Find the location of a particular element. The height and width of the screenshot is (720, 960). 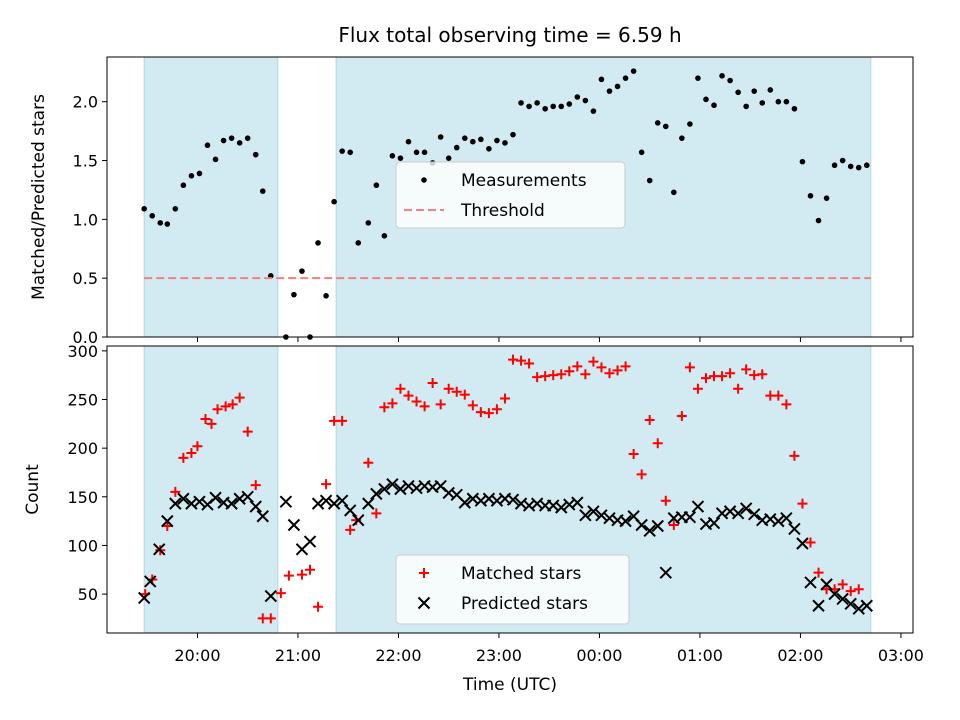

legend-label: Predicted stars is located at coordinates (524, 604).